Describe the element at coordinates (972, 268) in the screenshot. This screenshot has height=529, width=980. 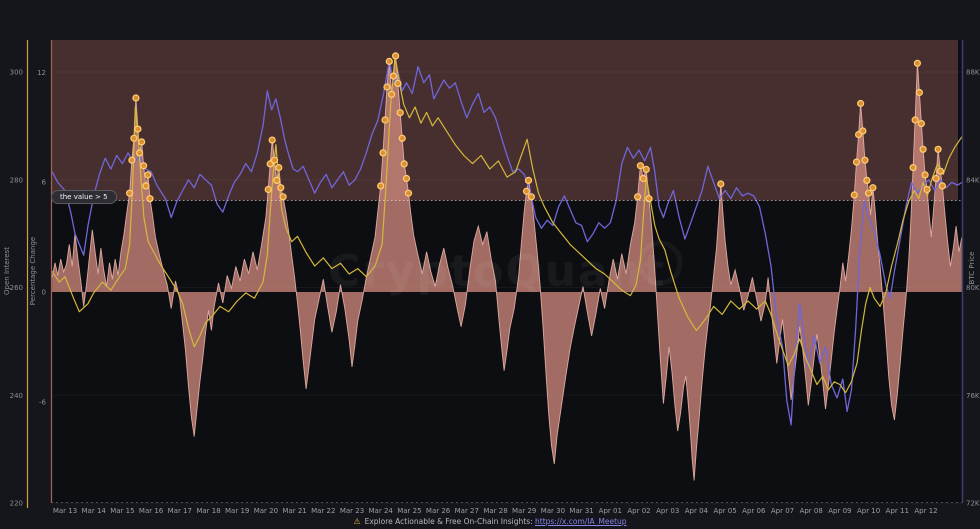
I see `price-axis-title: BTC Price` at that location.